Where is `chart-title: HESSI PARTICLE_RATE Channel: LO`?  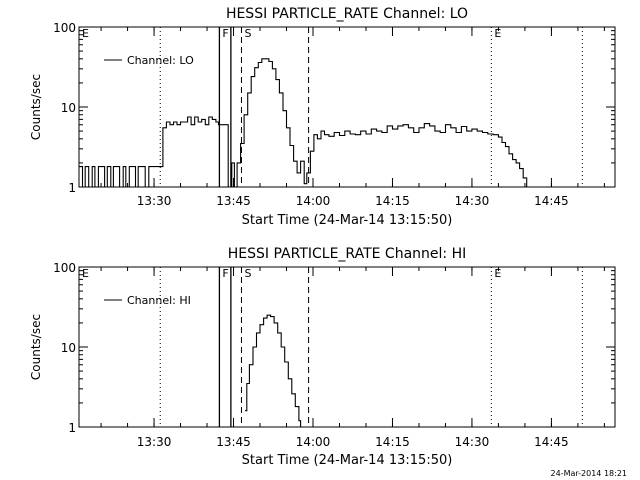
chart-title: HESSI PARTICLE_RATE Channel: LO is located at coordinates (347, 14).